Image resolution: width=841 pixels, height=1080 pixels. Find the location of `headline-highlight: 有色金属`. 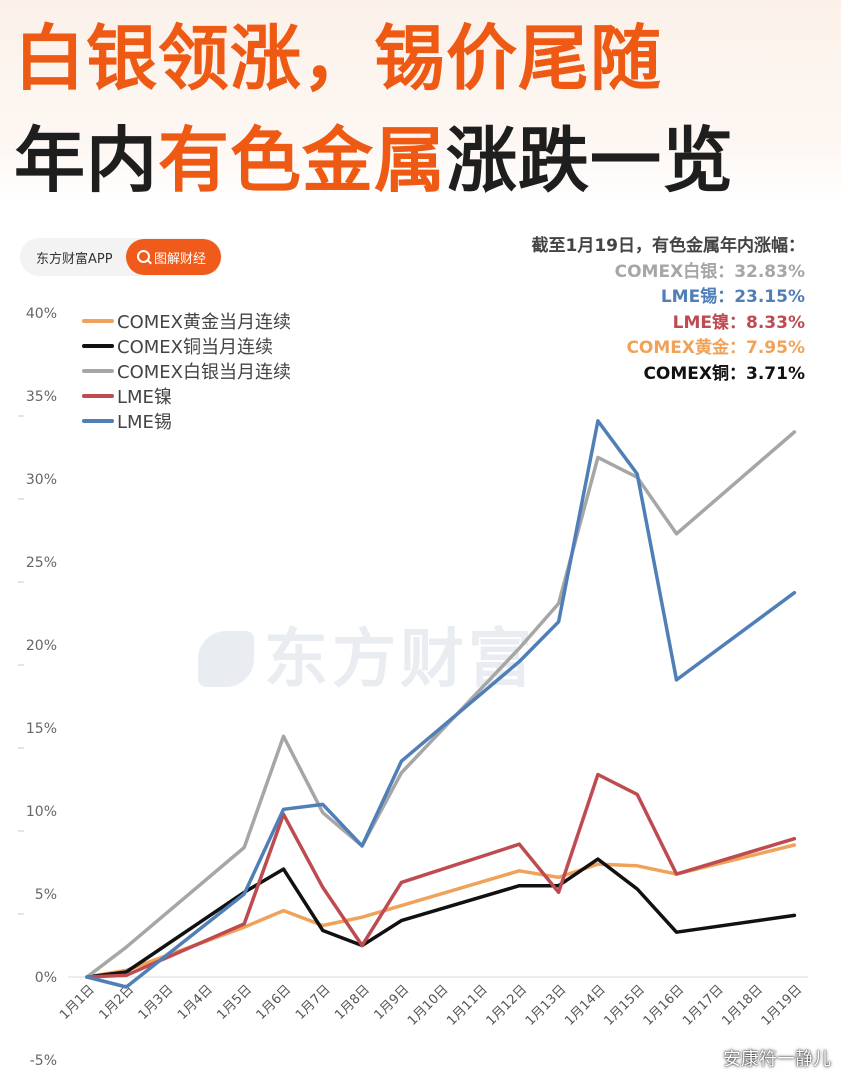

headline-highlight: 有色金属 is located at coordinates (302, 160).